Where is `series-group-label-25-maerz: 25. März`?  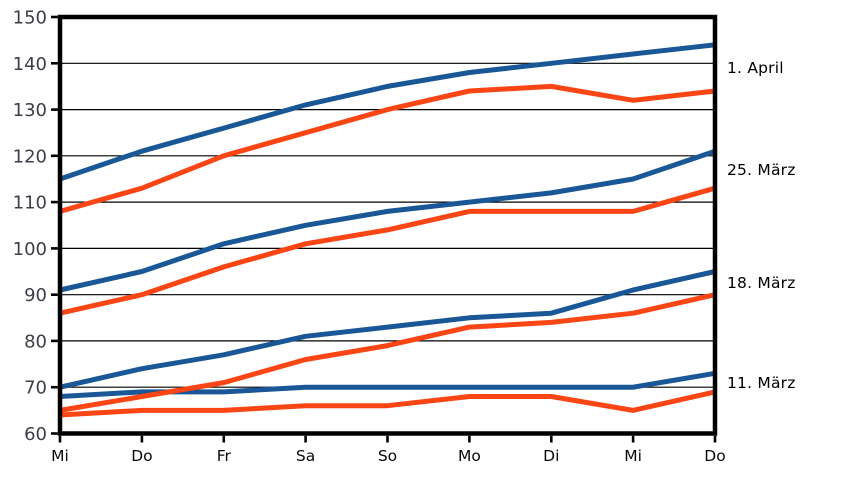 series-group-label-25-maerz: 25. März is located at coordinates (761, 169).